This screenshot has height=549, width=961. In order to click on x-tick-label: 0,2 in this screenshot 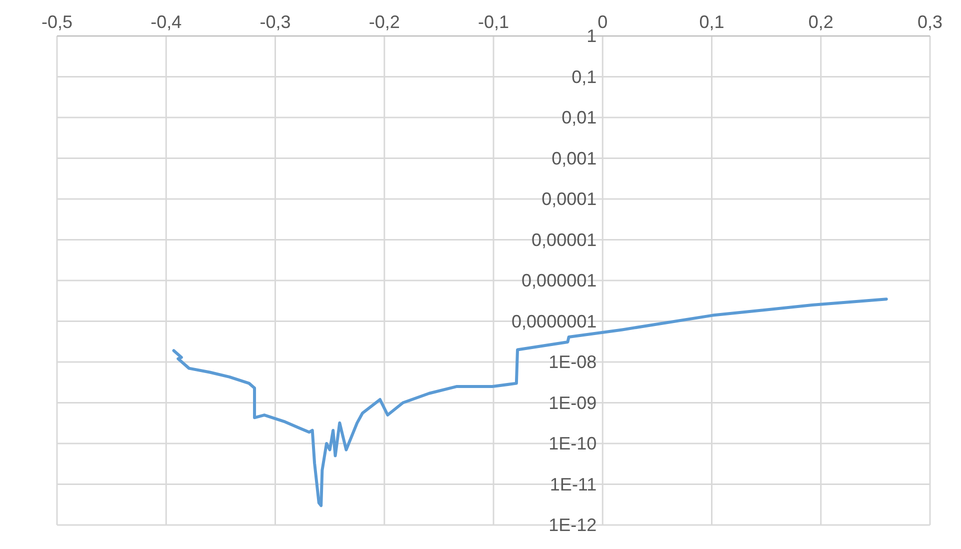, I will do `click(821, 22)`.